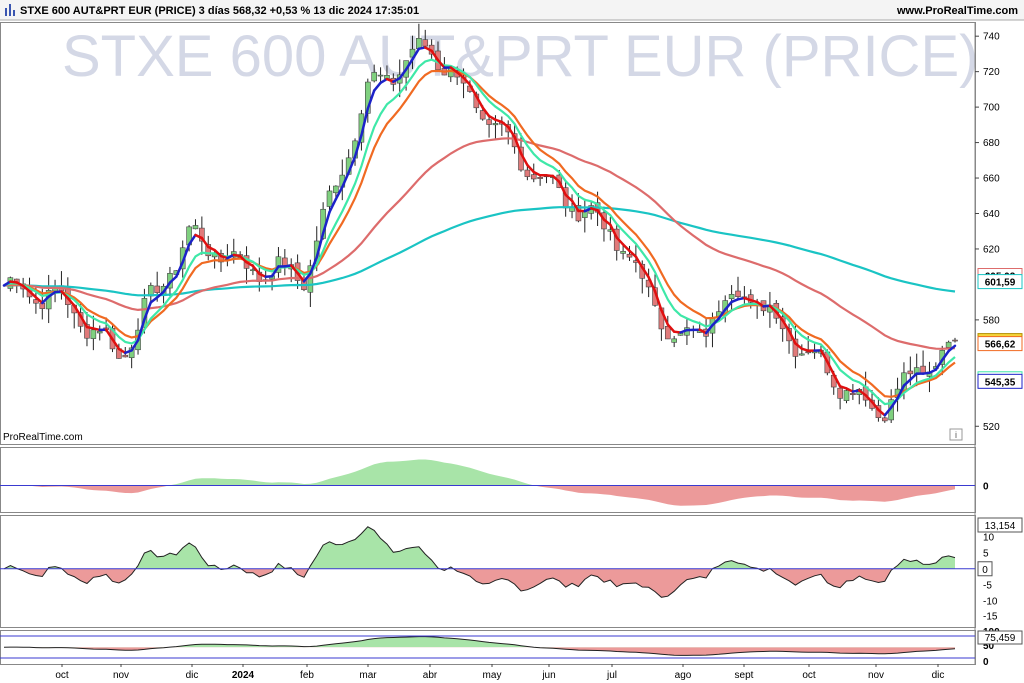 This screenshot has height=683, width=1024. What do you see at coordinates (957, 11) in the screenshot?
I see `brand-url: www.ProRealTime.com` at bounding box center [957, 11].